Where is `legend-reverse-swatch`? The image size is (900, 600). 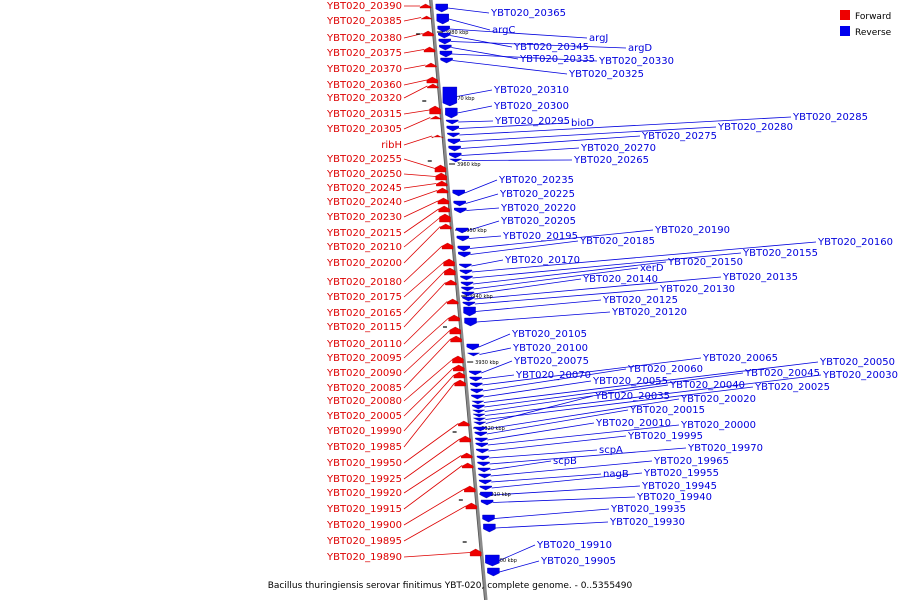
legend-reverse-swatch is located at coordinates (845, 31).